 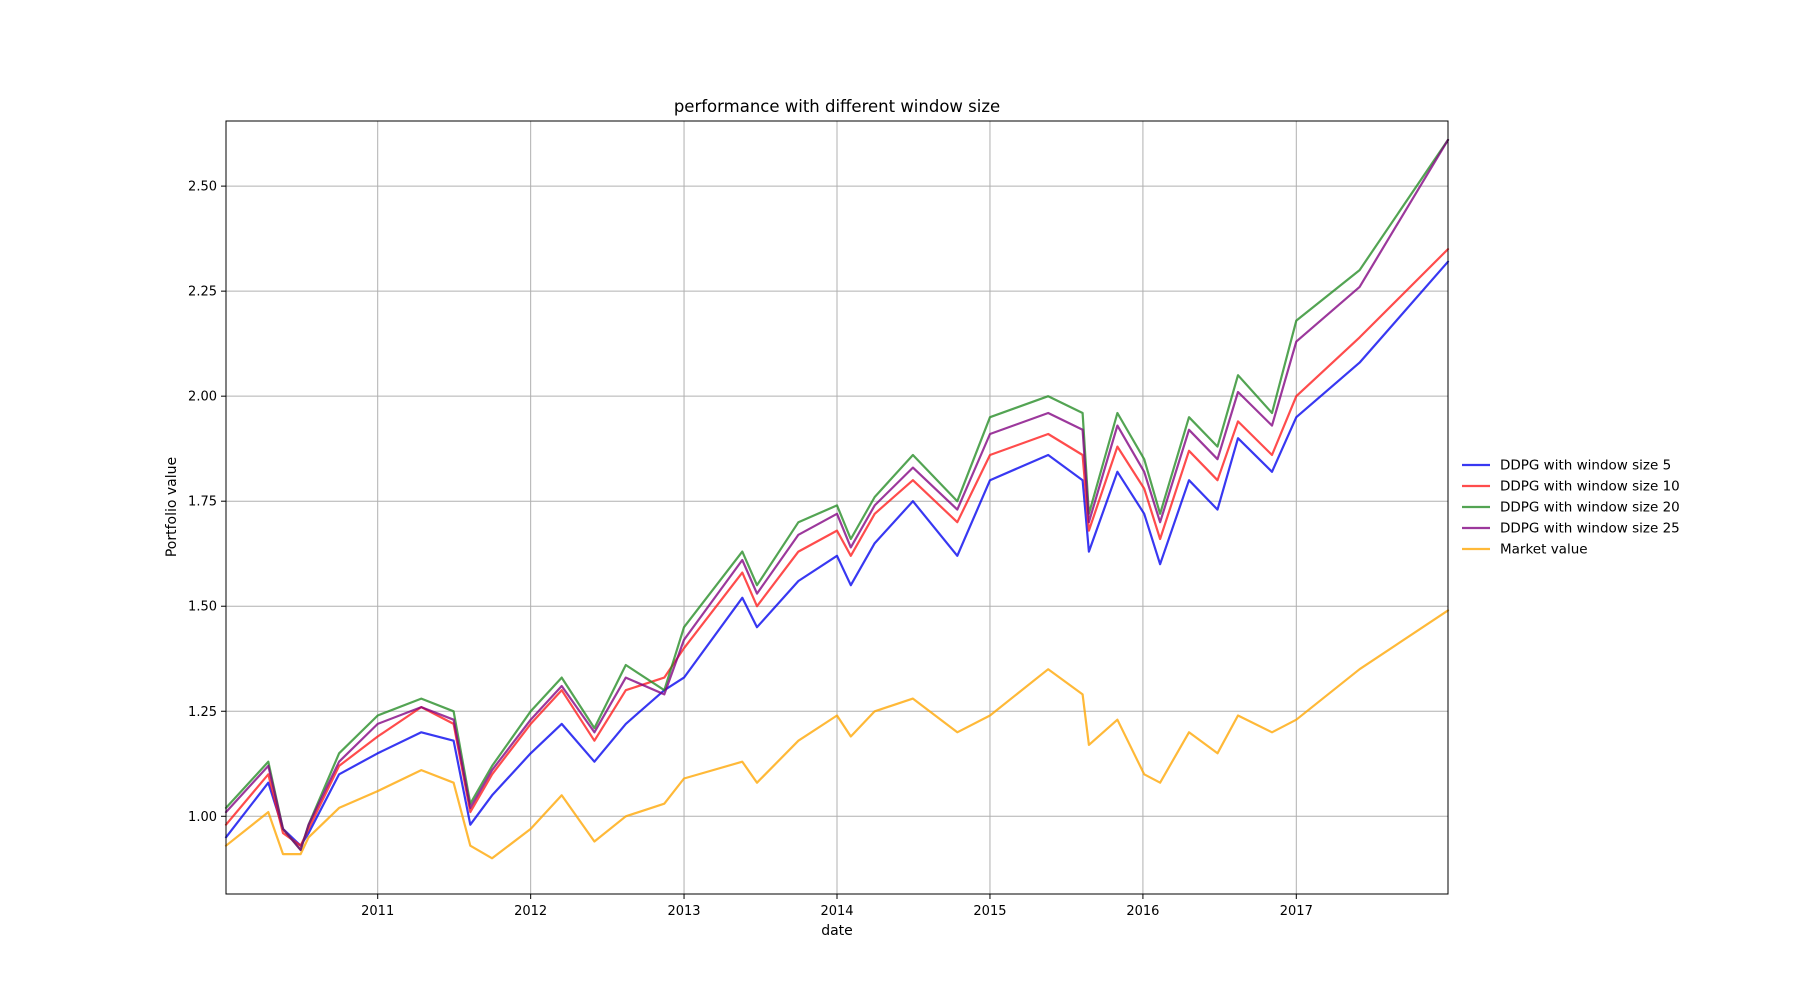 I want to click on y-tick-label: 1.75, so click(x=202, y=502).